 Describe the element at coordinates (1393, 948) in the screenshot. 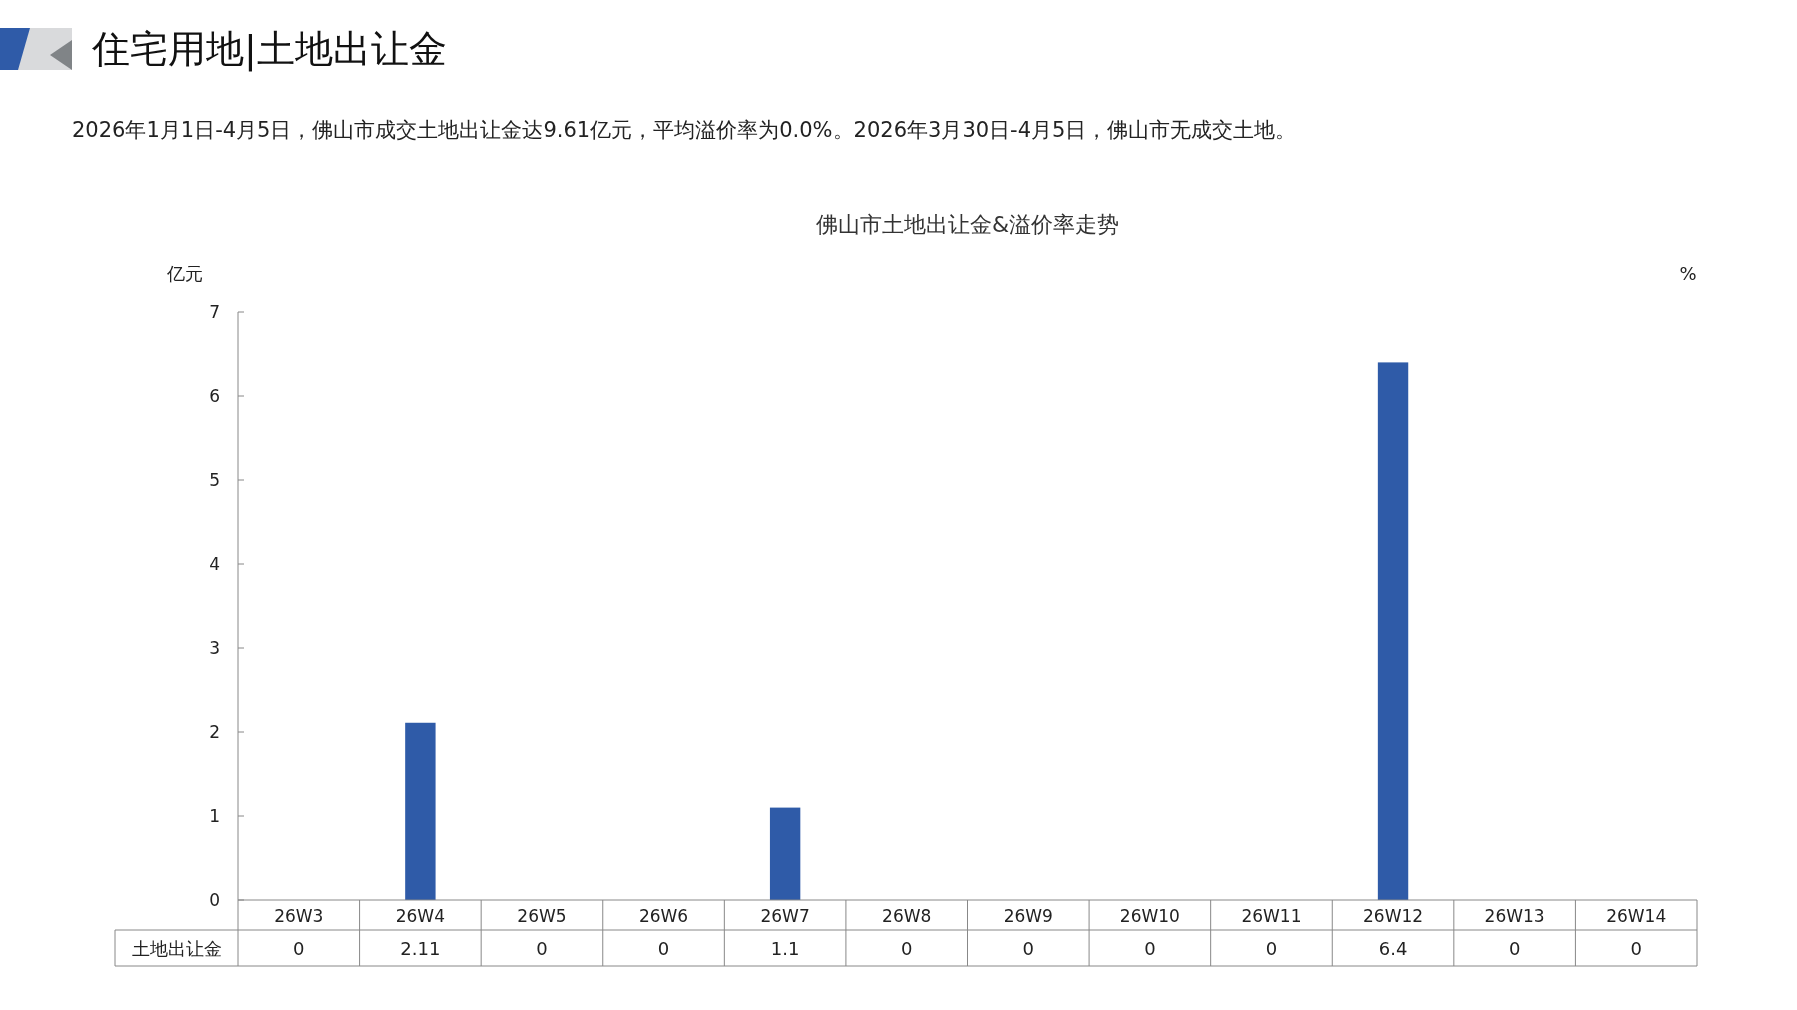

I see `data-label: 6.4` at that location.